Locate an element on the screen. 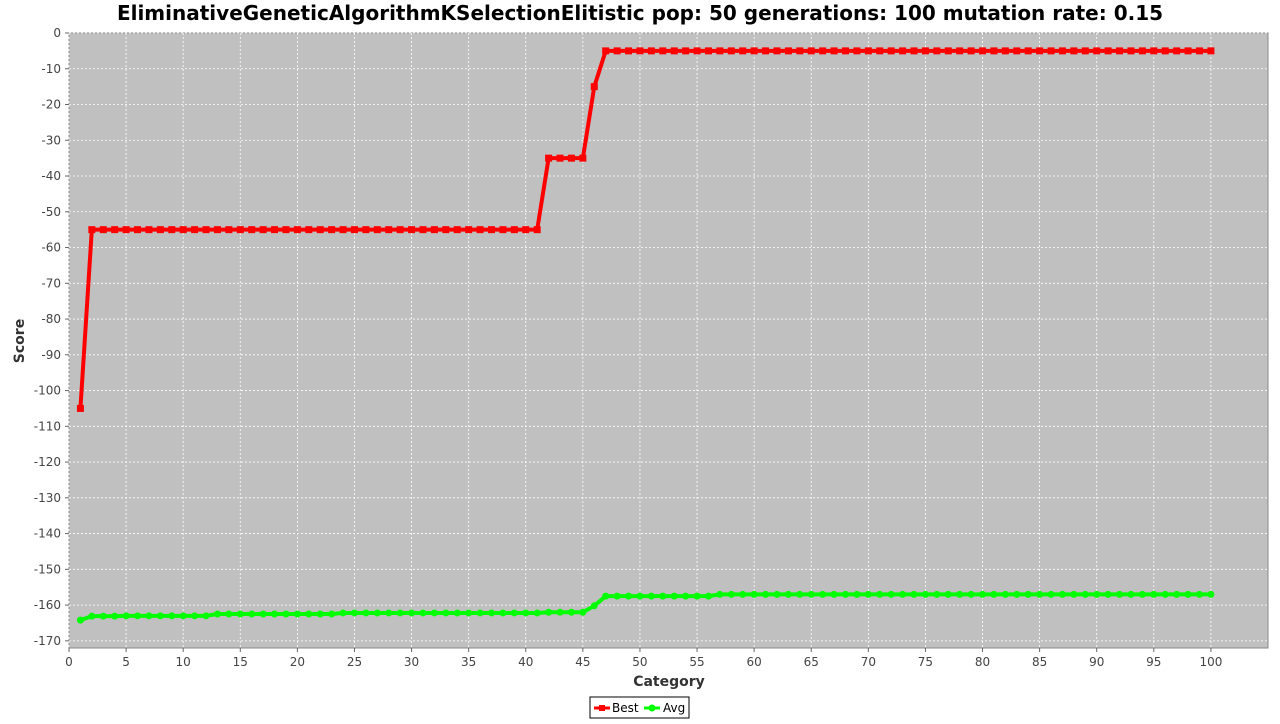 The image size is (1280, 724). y-tick-label: -160 is located at coordinates (47, 605).